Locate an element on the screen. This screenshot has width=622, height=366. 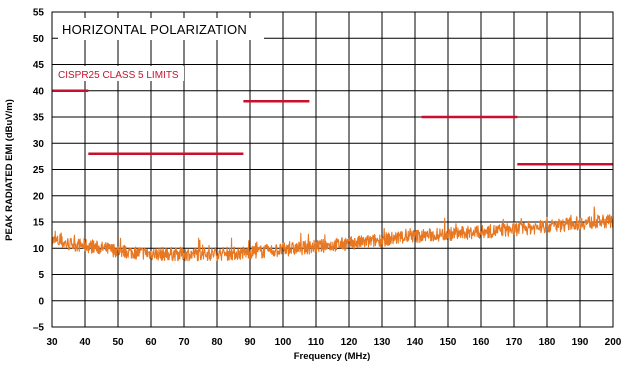
x-tick-label: 180 is located at coordinates (547, 342).